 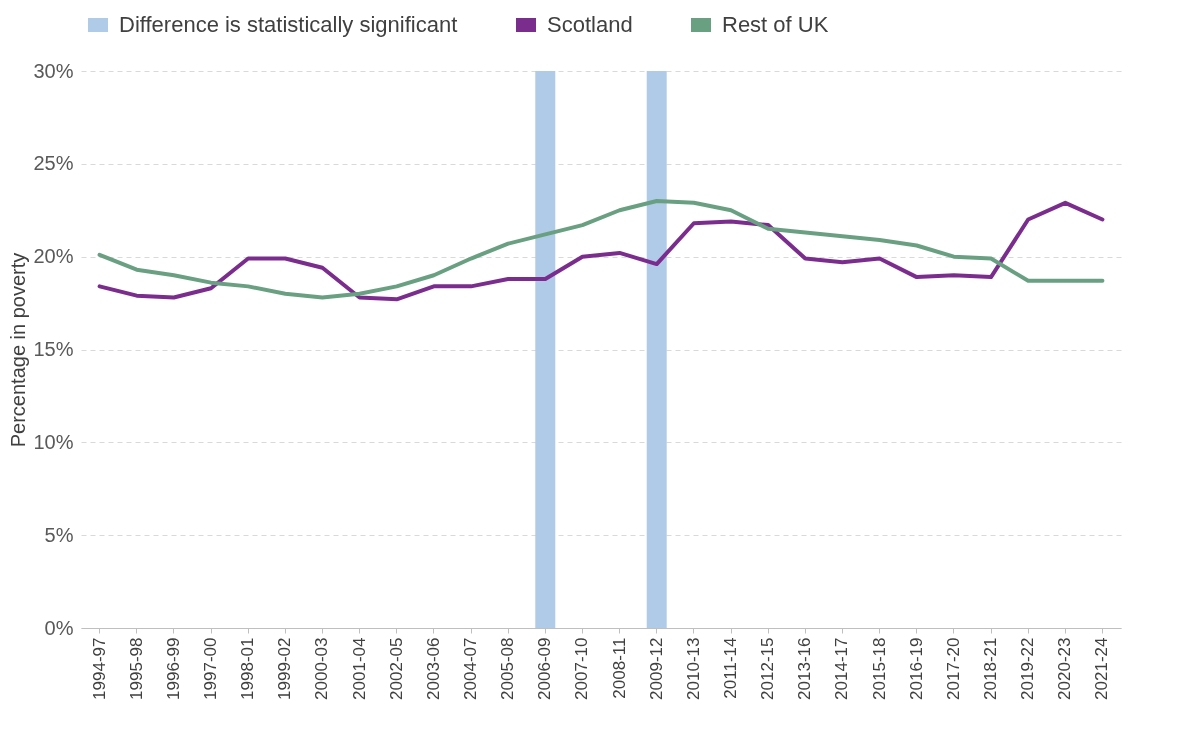 What do you see at coordinates (18, 350) in the screenshot?
I see `y-axis-title: Percentage in poverty` at bounding box center [18, 350].